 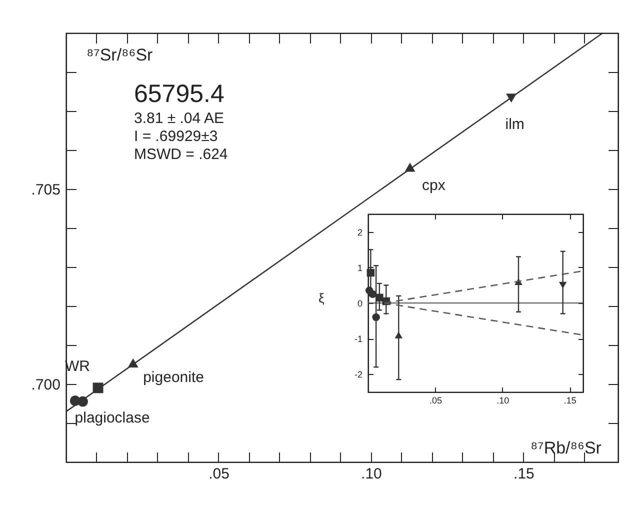 I want to click on y-tick-label: -1, so click(x=358, y=339).